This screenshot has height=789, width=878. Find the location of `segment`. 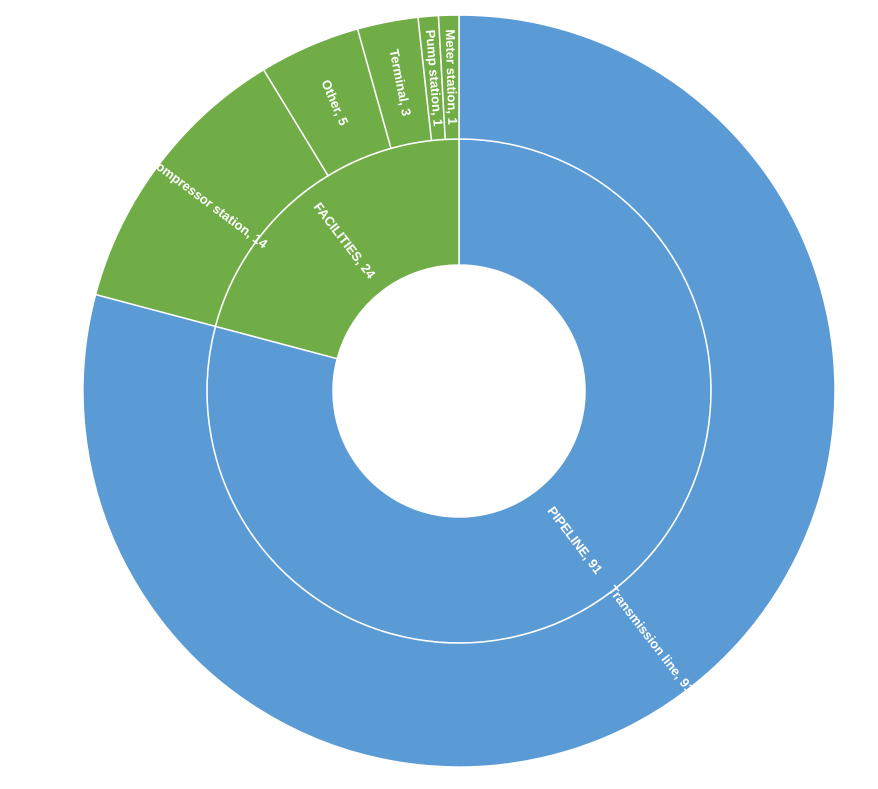

segment is located at coordinates (448, 77).